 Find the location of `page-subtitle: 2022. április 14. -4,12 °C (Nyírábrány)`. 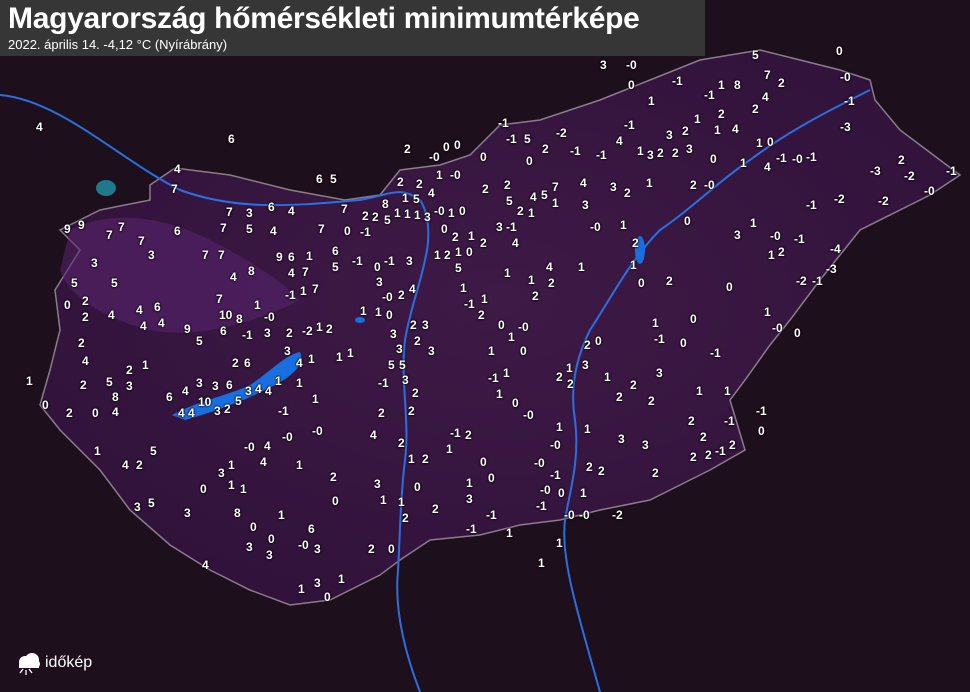

page-subtitle: 2022. április 14. -4,12 °C (Nyírábrány) is located at coordinates (118, 44).